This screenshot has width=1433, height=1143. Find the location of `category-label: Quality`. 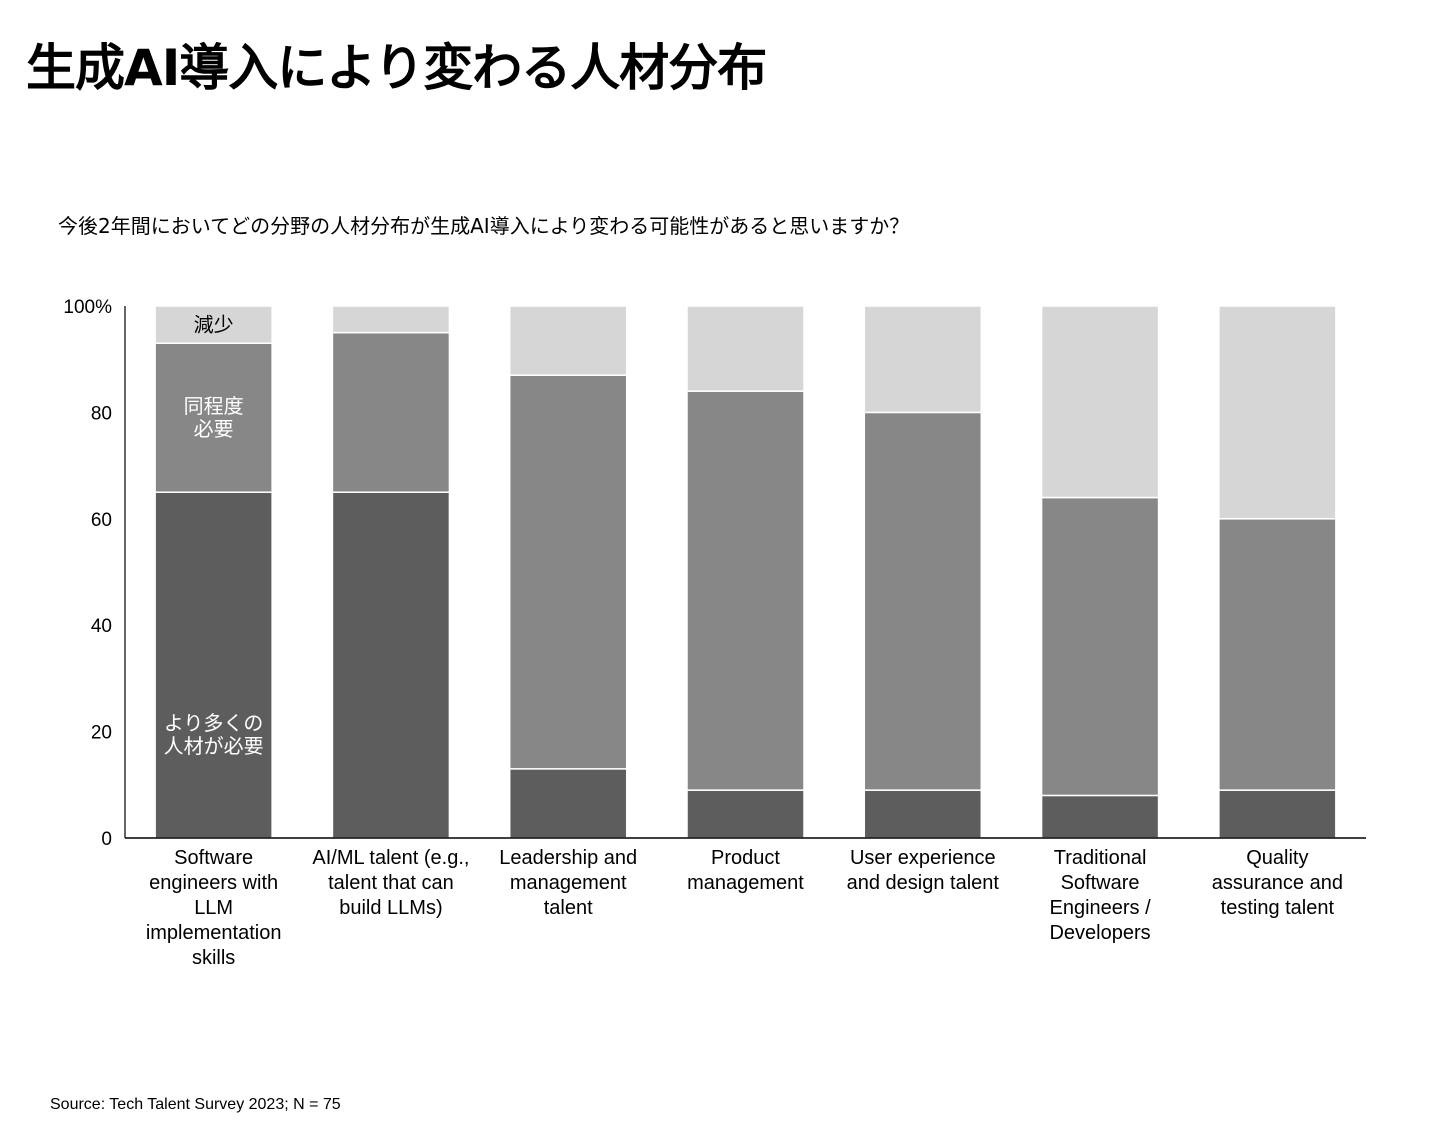

category-label: Quality is located at coordinates (1277, 858).